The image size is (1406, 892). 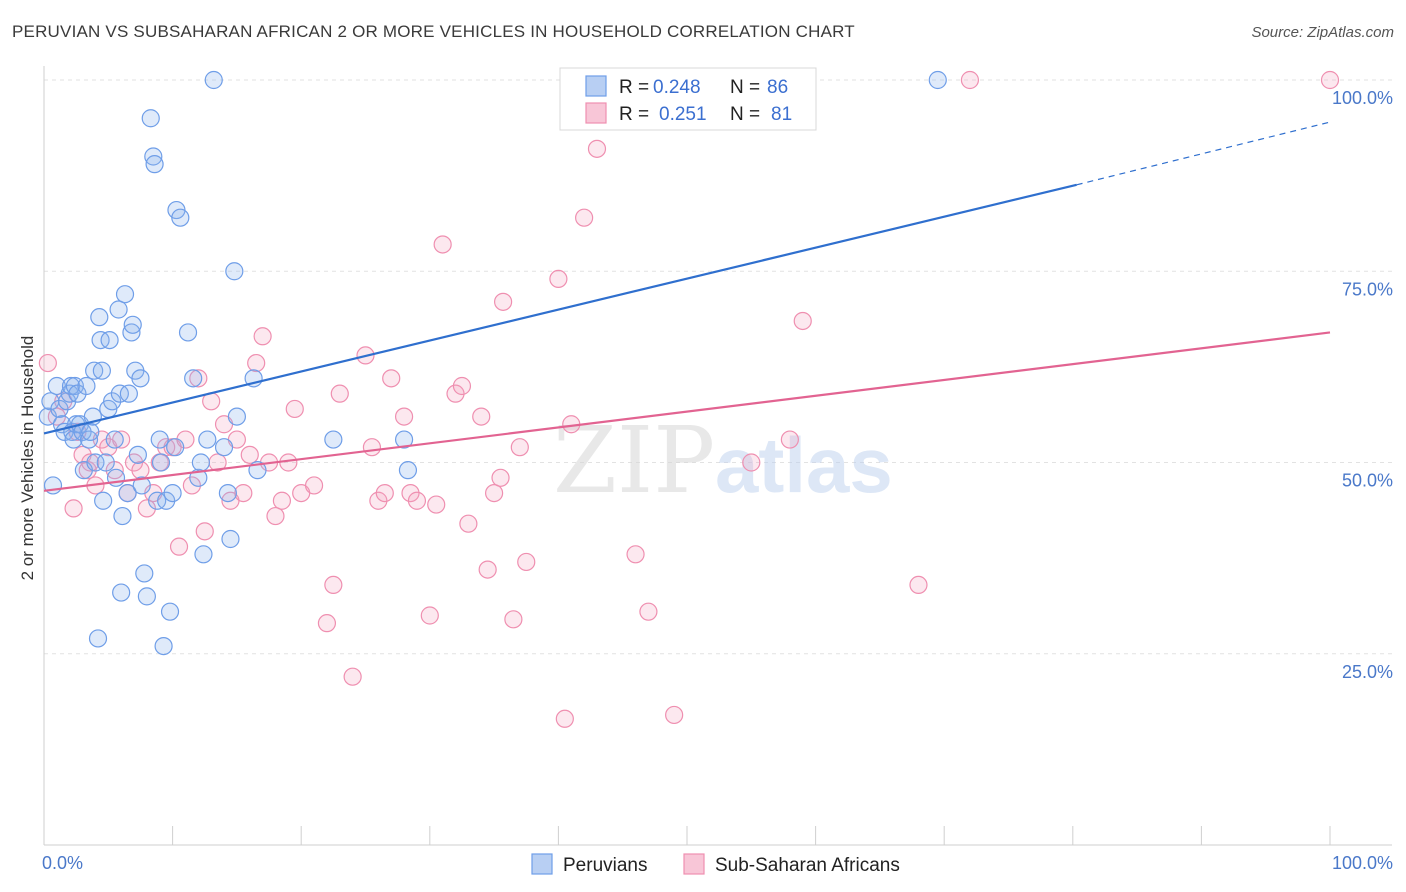 I want to click on series-legend: Peruvians Sub-Saharan Africans, so click(x=715, y=864).